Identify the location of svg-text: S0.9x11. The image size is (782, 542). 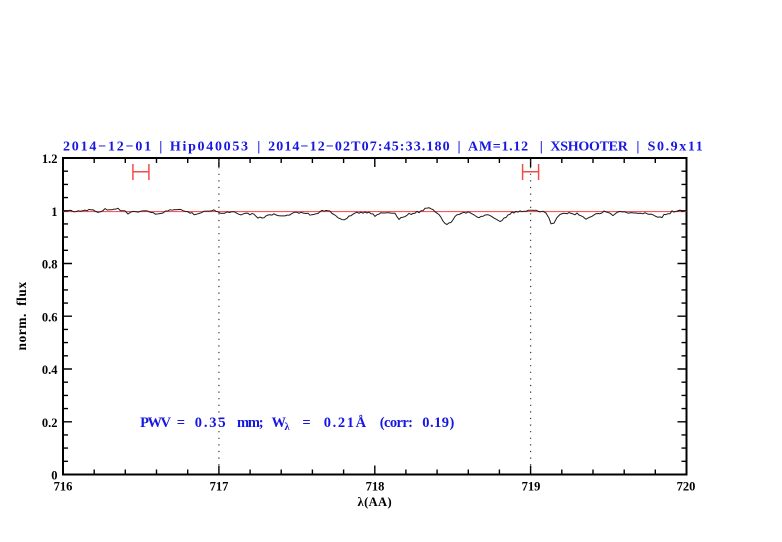
(676, 147).